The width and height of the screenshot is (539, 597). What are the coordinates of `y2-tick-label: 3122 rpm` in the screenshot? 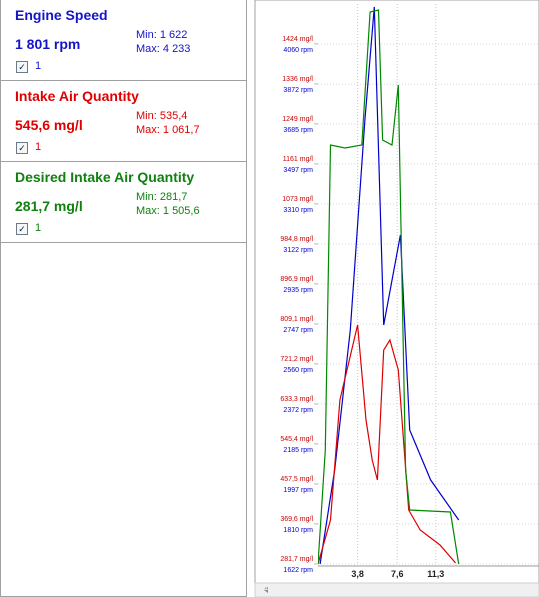 It's located at (298, 250).